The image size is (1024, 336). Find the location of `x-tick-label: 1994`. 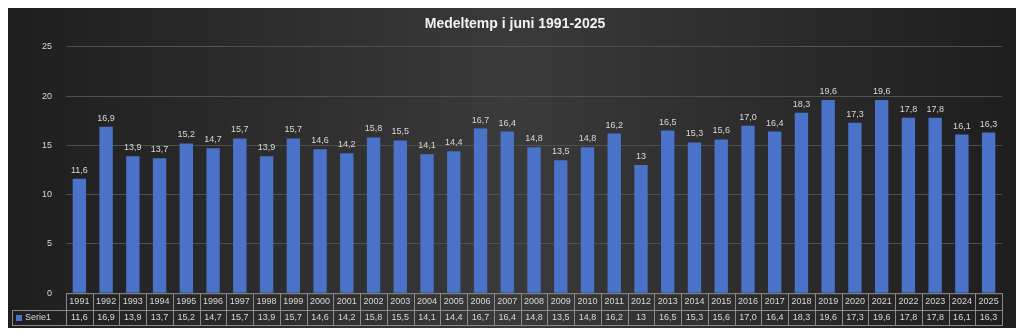

x-tick-label: 1994 is located at coordinates (159, 301).